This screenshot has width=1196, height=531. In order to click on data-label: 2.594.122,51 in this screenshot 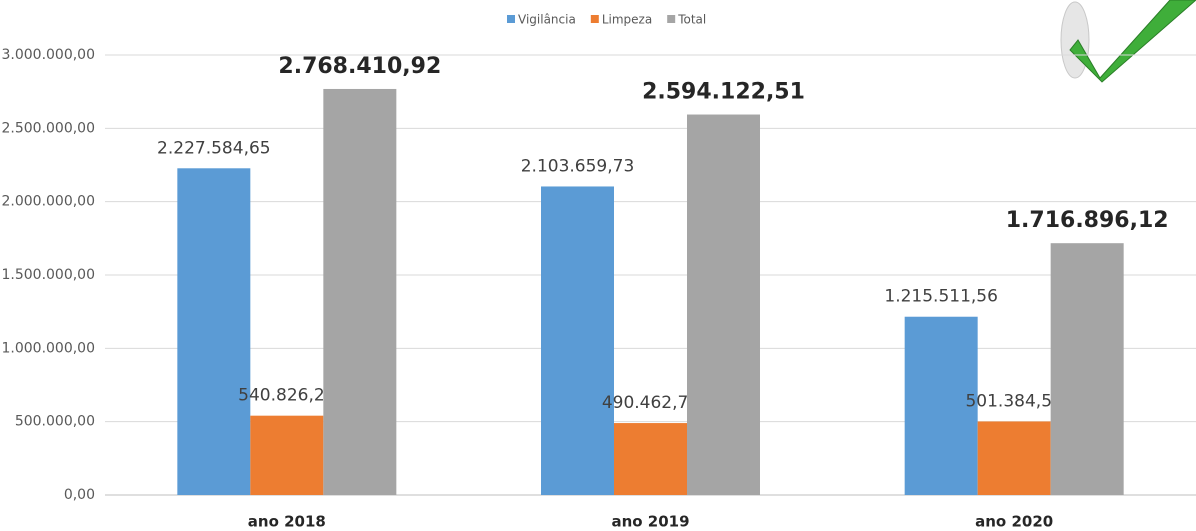, I will do `click(723, 92)`.